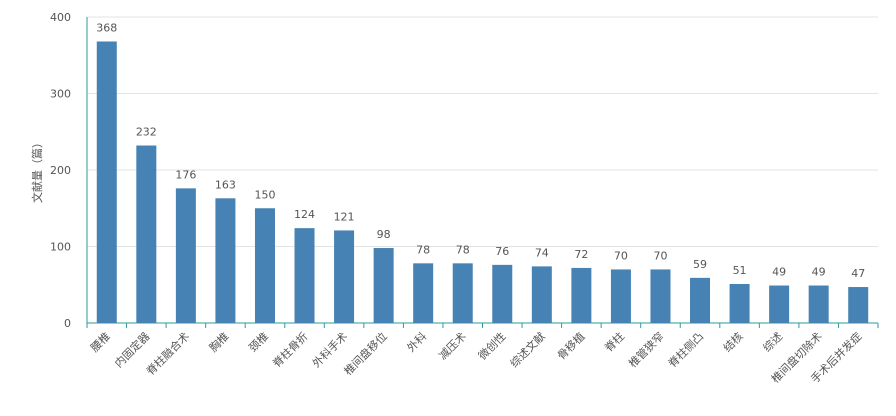 The width and height of the screenshot is (896, 416). Describe the element at coordinates (542, 252) in the screenshot. I see `value-label: 74` at that location.